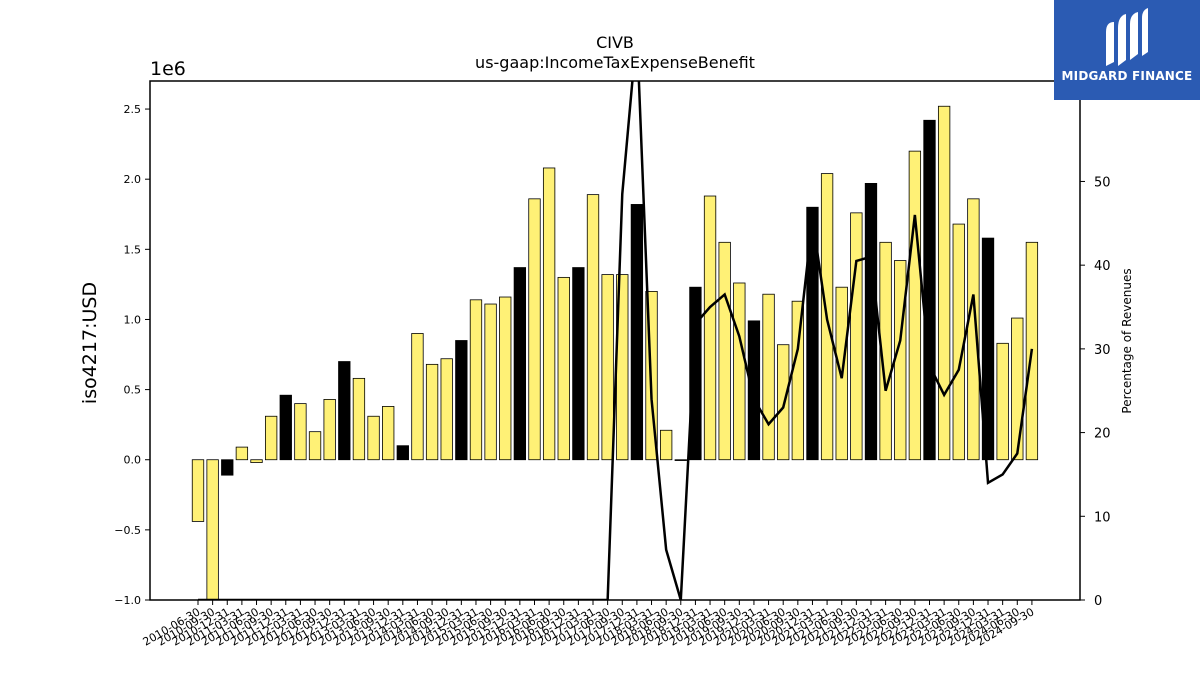 Image resolution: width=1200 pixels, height=675 pixels. I want to click on y2-tick-label: 30, so click(1102, 350).